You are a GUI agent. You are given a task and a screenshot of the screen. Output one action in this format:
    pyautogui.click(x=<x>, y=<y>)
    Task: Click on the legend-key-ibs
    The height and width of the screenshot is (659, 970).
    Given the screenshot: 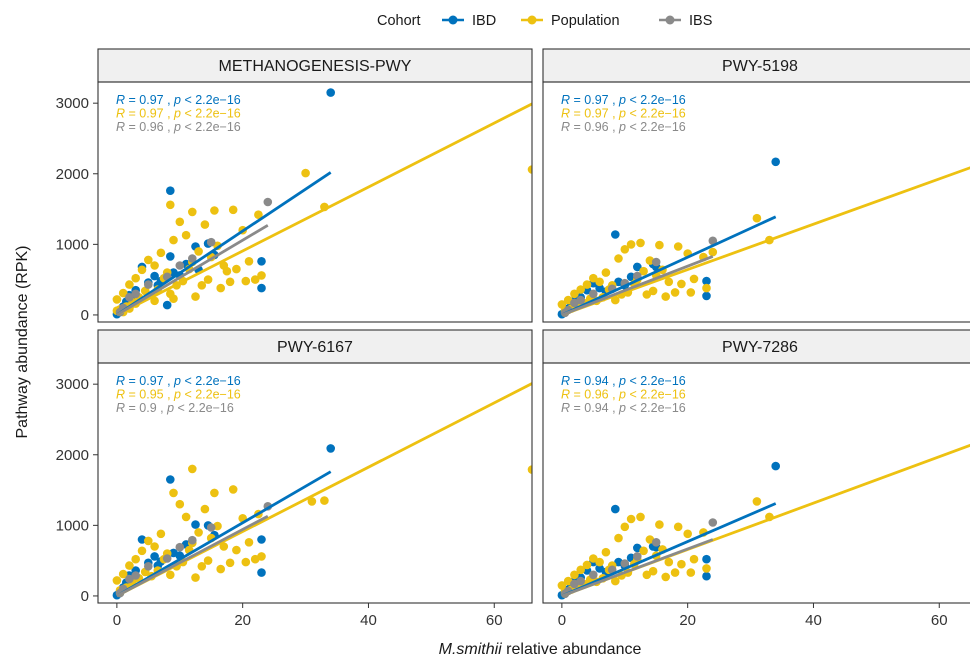 What is the action you would take?
    pyautogui.click(x=670, y=20)
    